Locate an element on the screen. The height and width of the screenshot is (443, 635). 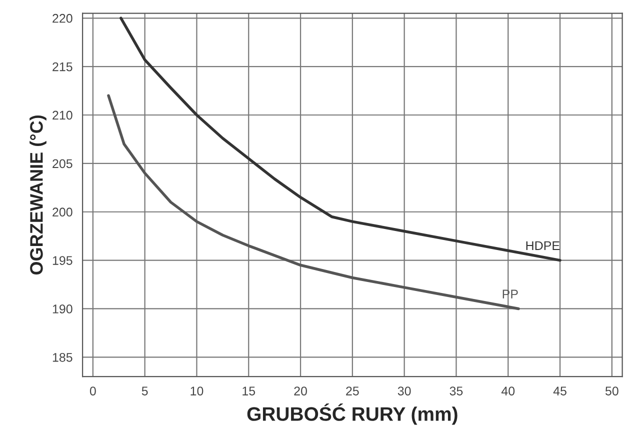
y-tick-label: 220 is located at coordinates (62, 18).